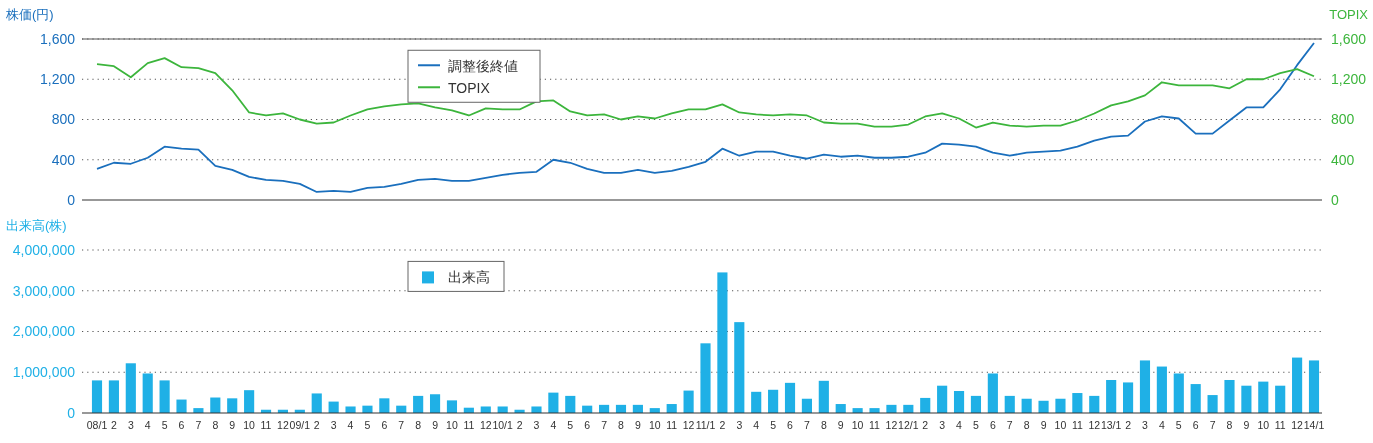 The width and height of the screenshot is (1373, 443). Describe the element at coordinates (1349, 38) in the screenshot. I see `y2-tick-label: 1,600` at that location.